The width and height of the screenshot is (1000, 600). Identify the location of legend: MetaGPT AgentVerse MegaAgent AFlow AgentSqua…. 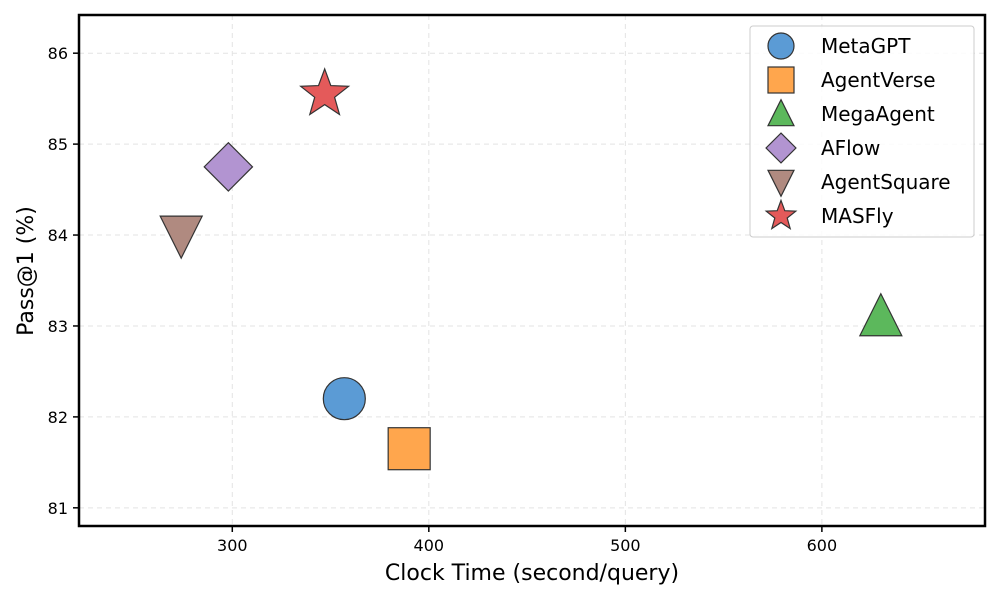
(862, 131).